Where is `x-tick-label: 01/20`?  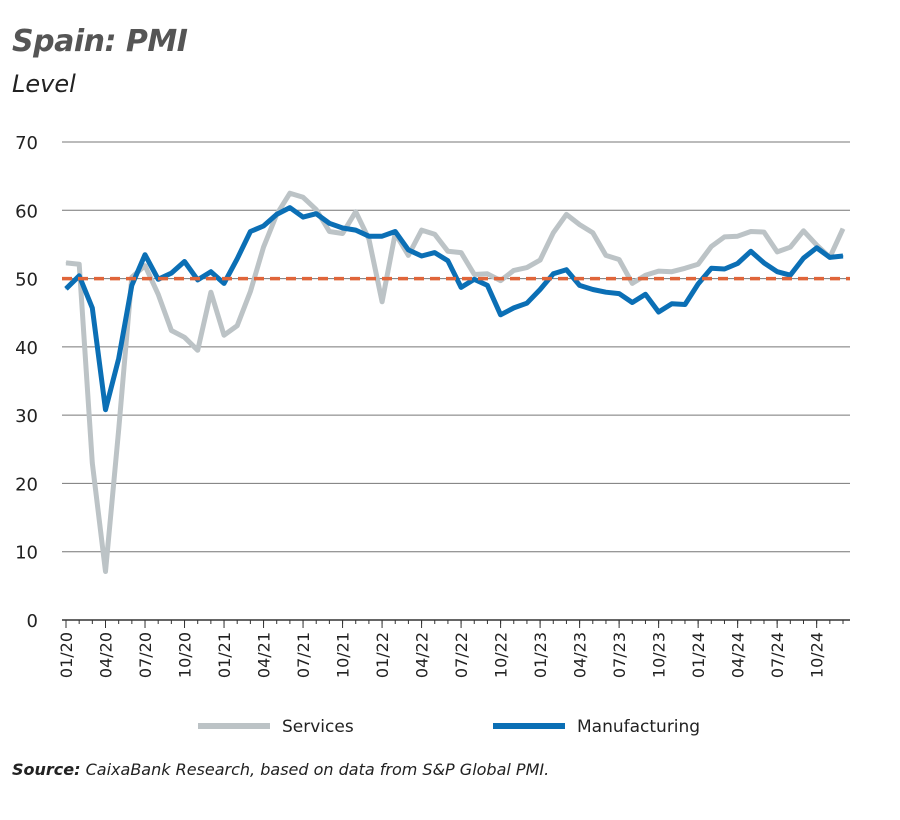 x-tick-label: 01/20 is located at coordinates (66, 655).